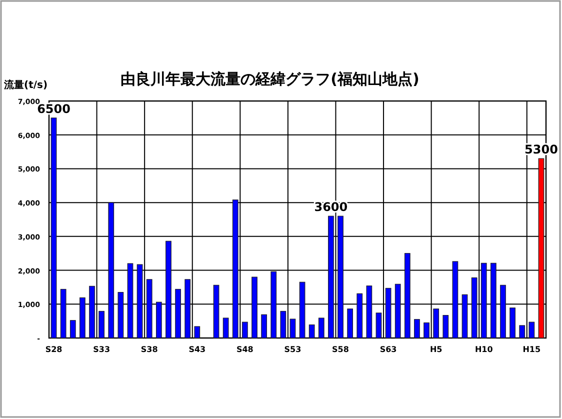  I want to click on x-tick-label: H15, so click(532, 349).